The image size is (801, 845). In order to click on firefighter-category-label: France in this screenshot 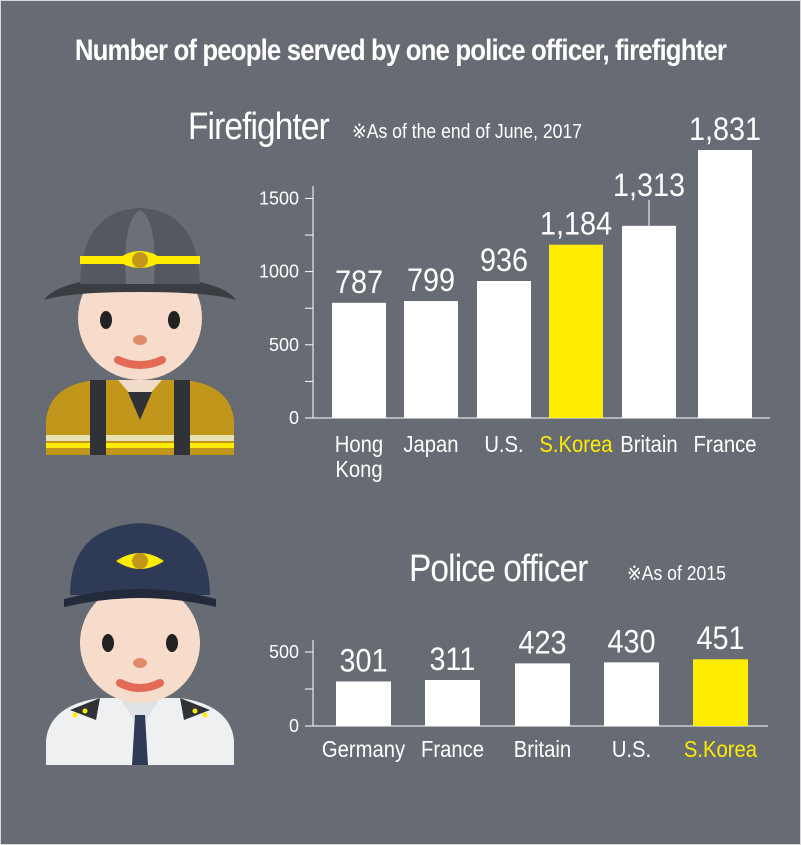, I will do `click(725, 444)`.